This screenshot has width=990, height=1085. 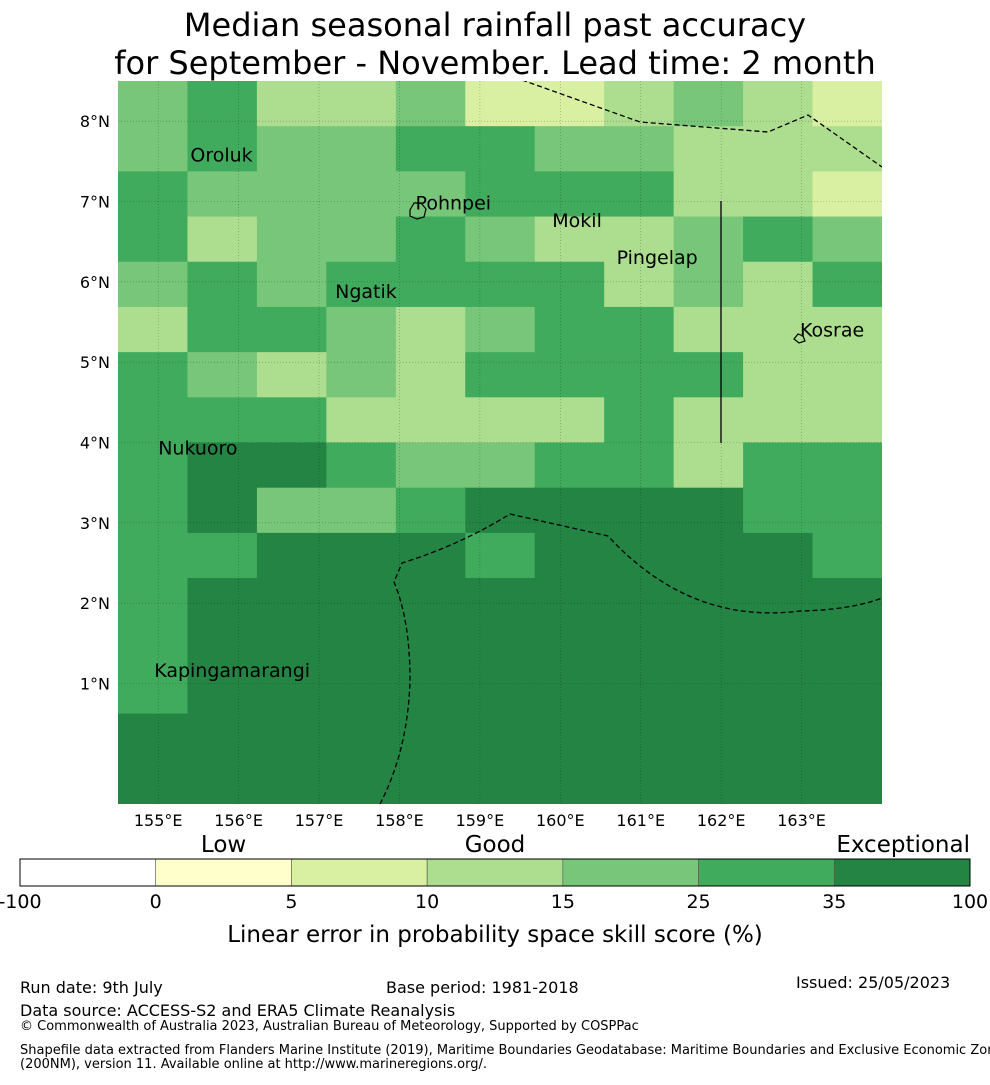 I want to click on title-line-1: Median seasonal rainfall past accuracy, so click(x=495, y=25).